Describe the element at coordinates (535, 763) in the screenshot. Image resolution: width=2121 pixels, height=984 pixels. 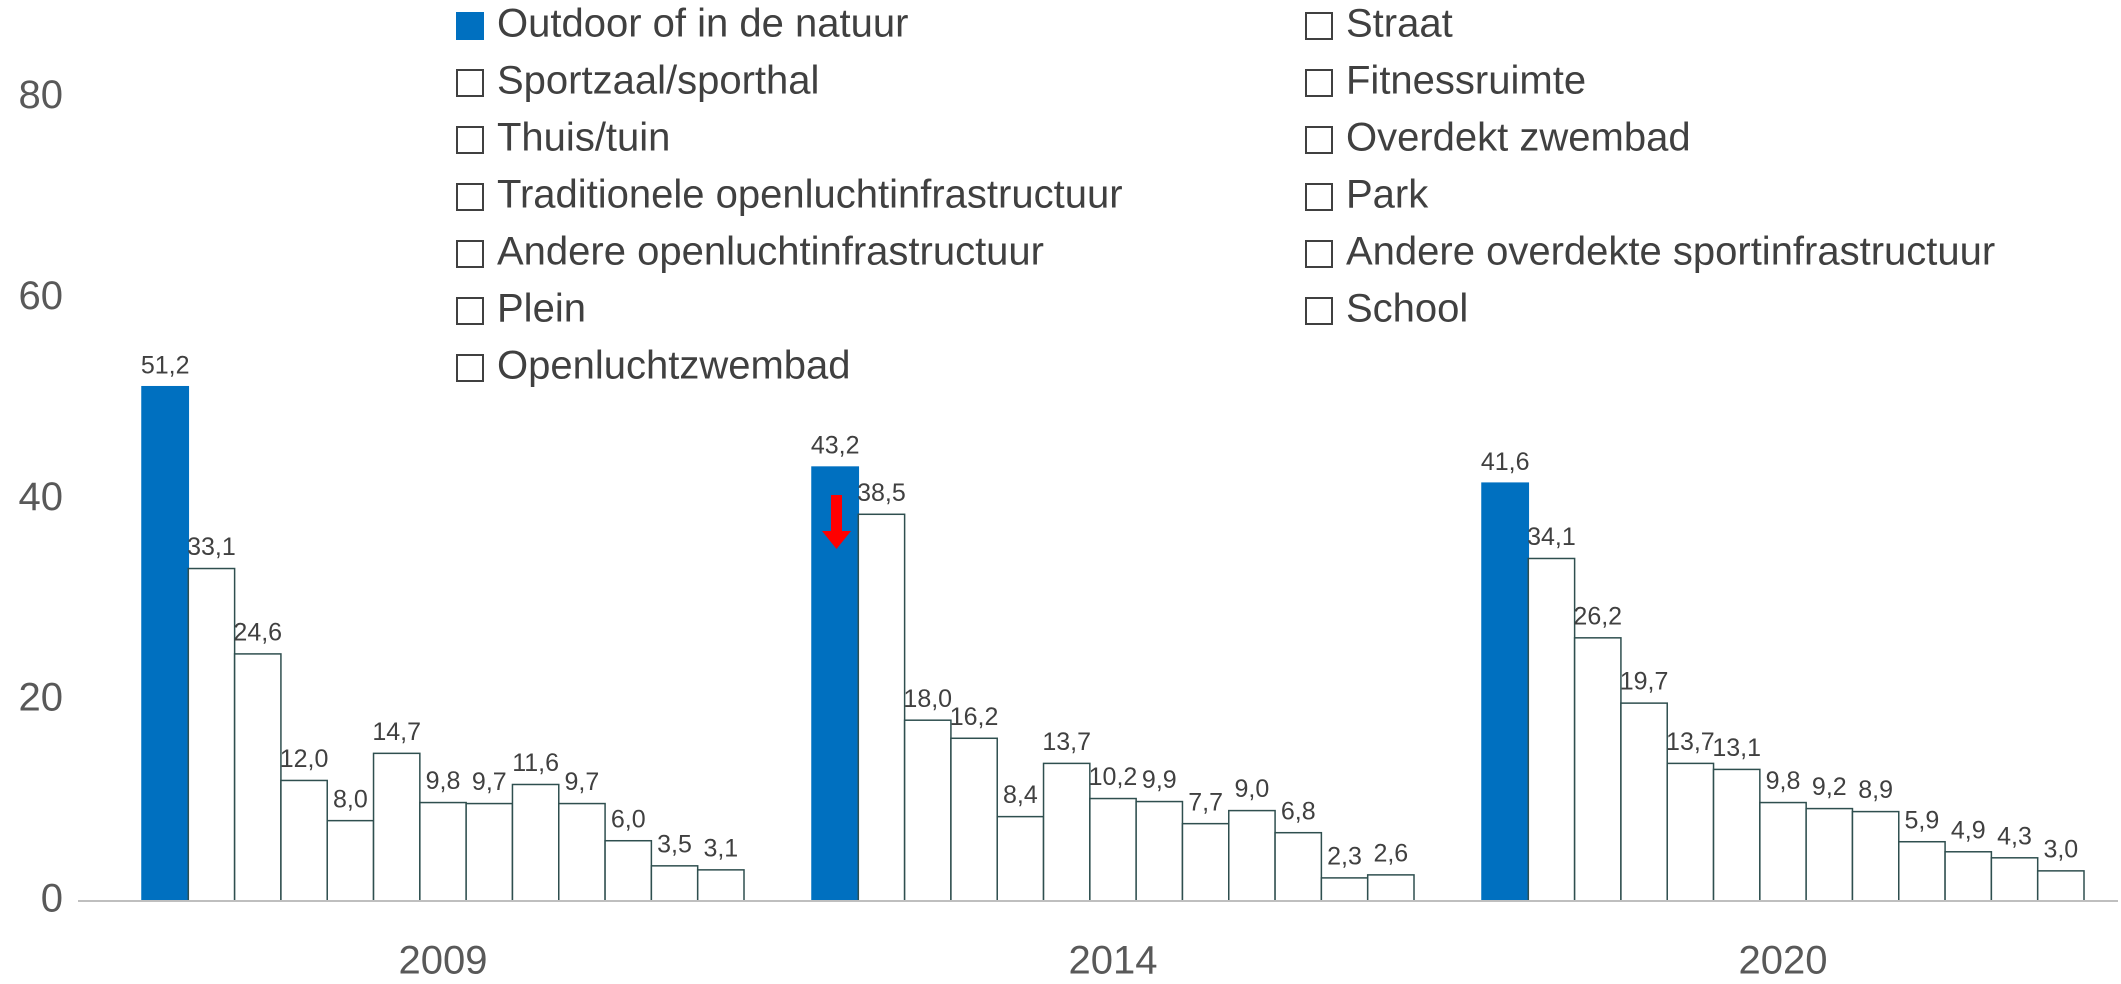
I see `value-label: 11,6` at that location.